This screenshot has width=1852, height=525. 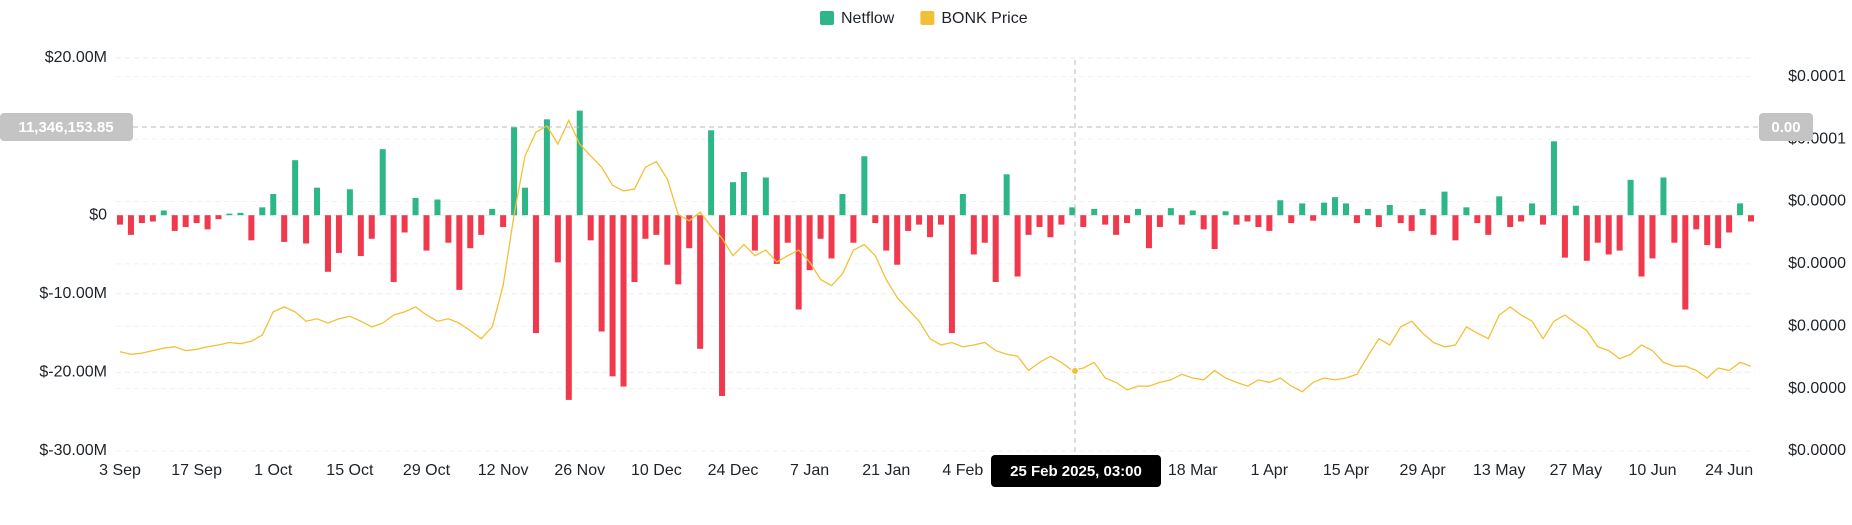 What do you see at coordinates (1576, 470) in the screenshot?
I see `x-tick-label: 27 May` at bounding box center [1576, 470].